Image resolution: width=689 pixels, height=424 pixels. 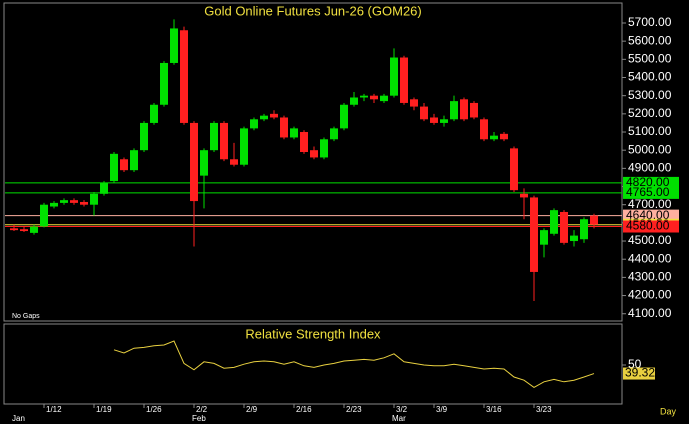 What do you see at coordinates (668, 411) in the screenshot?
I see `x-unit: Day` at bounding box center [668, 411].